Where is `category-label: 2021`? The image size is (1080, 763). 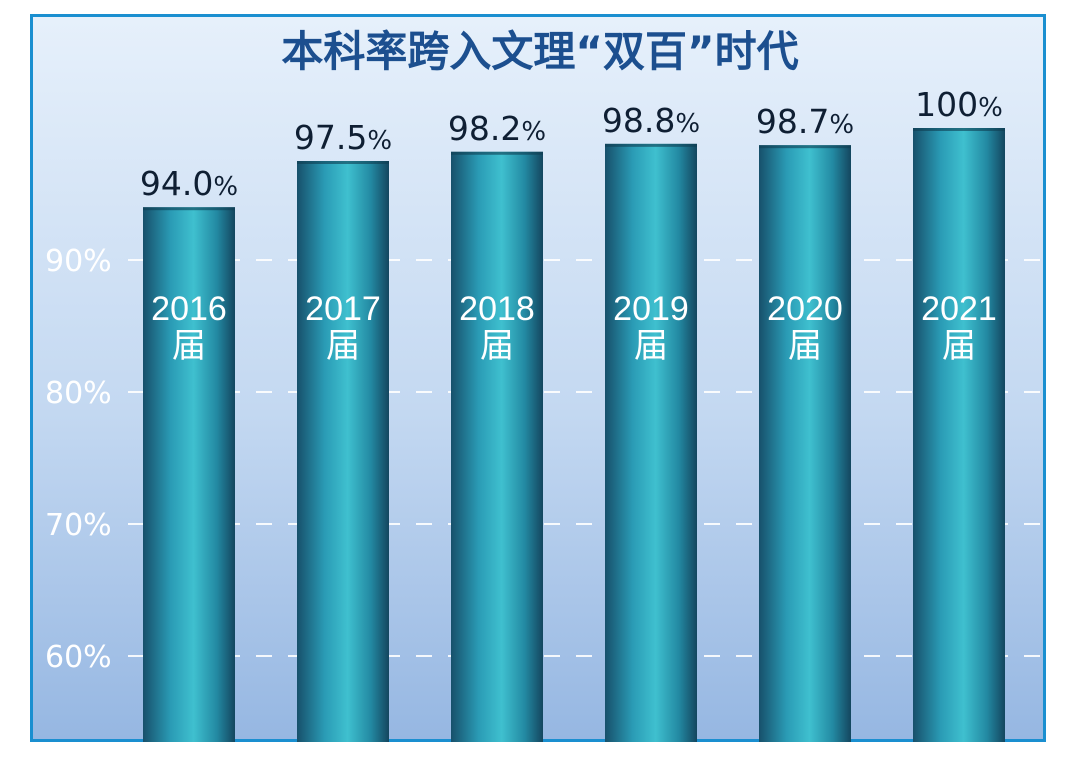
category-label: 2021 is located at coordinates (959, 309).